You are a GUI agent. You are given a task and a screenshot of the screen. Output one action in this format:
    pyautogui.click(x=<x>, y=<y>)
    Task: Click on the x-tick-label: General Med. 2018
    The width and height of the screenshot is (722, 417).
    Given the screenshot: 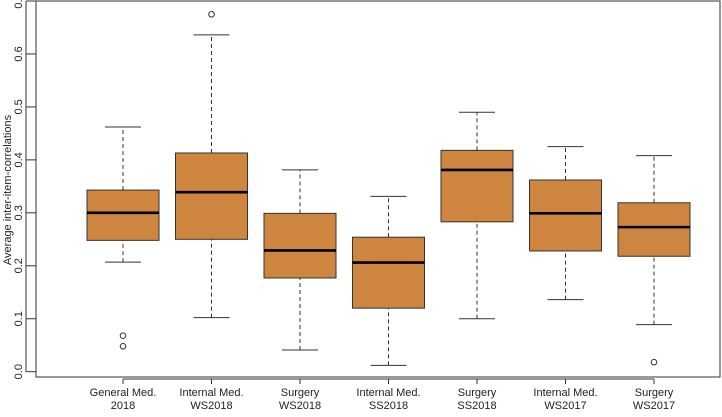 What is the action you would take?
    pyautogui.click(x=123, y=399)
    